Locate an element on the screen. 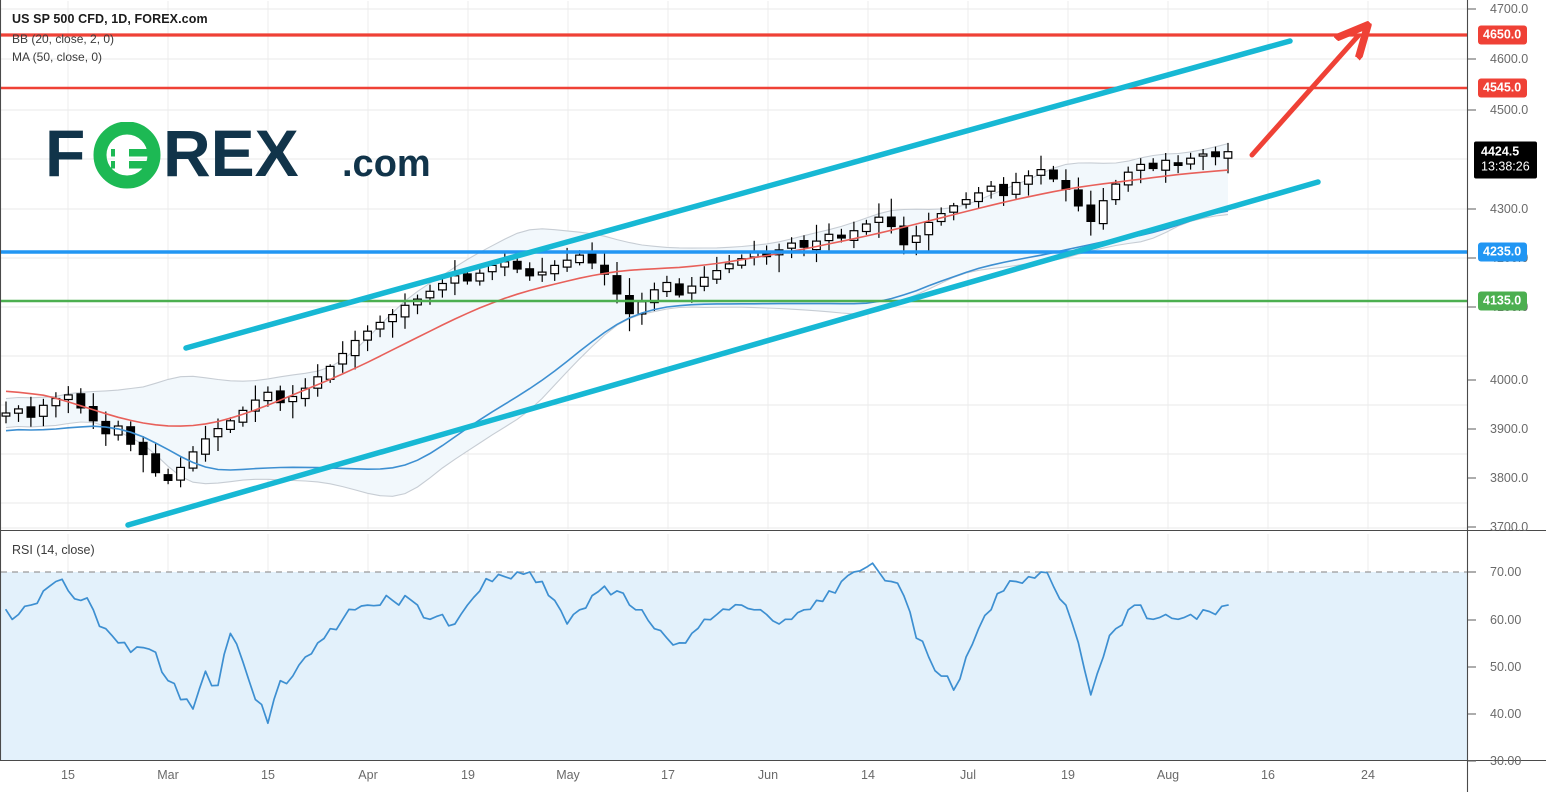 The width and height of the screenshot is (1546, 792). forex-com-logo: F REX .com is located at coordinates (250, 156).